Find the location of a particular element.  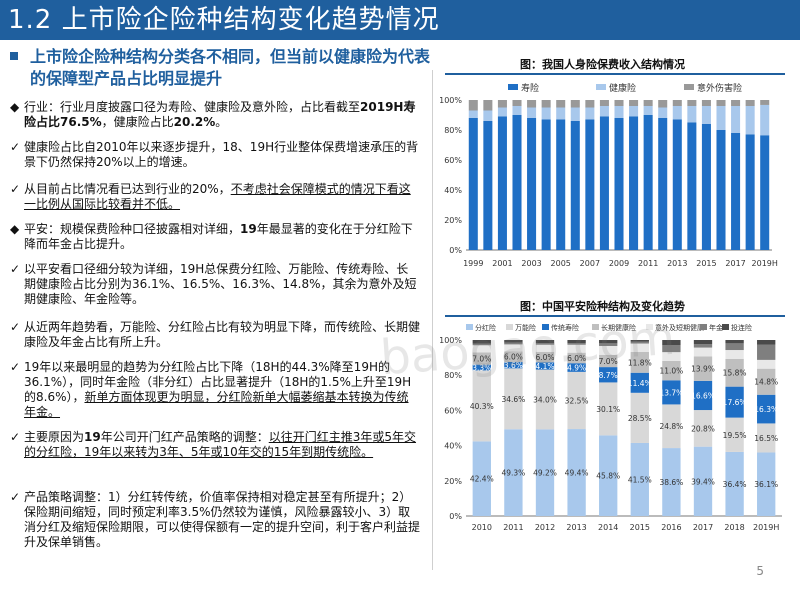

x-tick-label: 2019H is located at coordinates (766, 527).